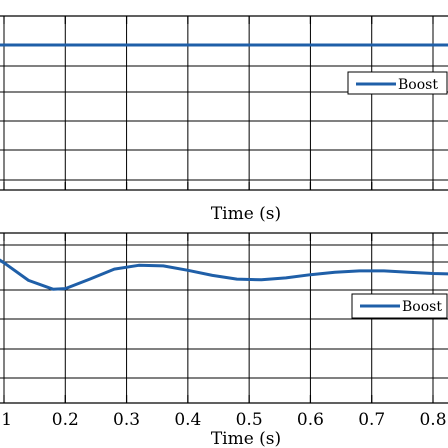 The image size is (448, 448). I want to click on x-tick-label: 0.4, so click(187, 420).